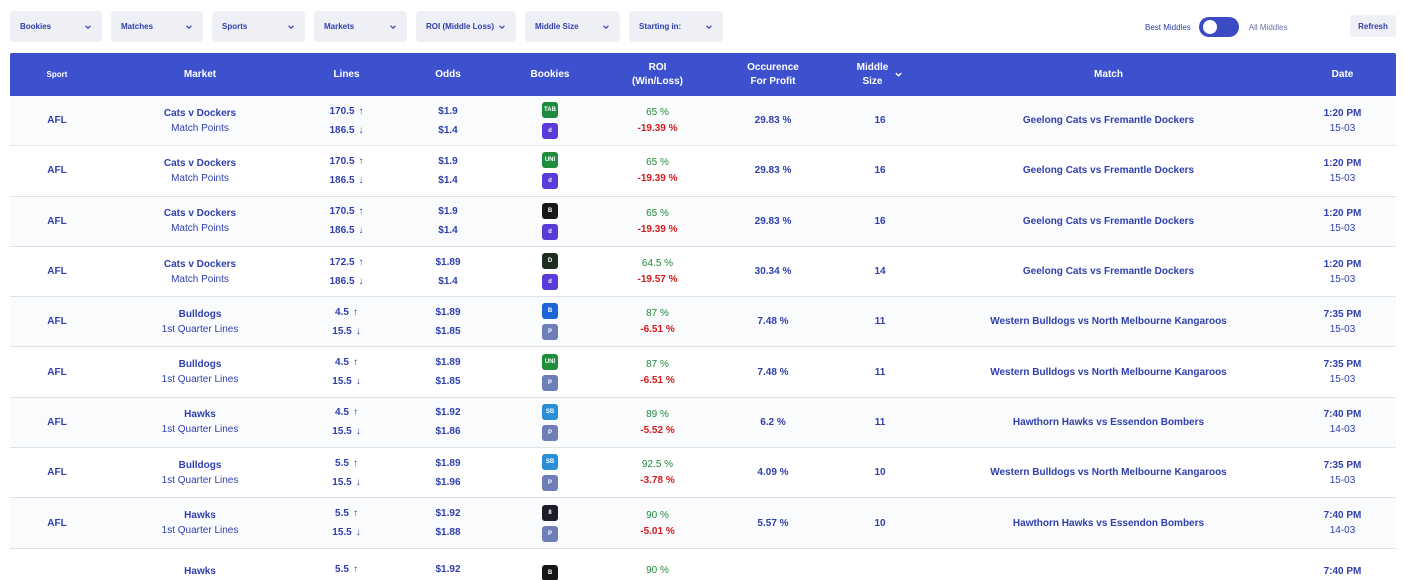 The height and width of the screenshot is (580, 1404). What do you see at coordinates (1342, 365) in the screenshot?
I see `start-time: 7:35 PM` at bounding box center [1342, 365].